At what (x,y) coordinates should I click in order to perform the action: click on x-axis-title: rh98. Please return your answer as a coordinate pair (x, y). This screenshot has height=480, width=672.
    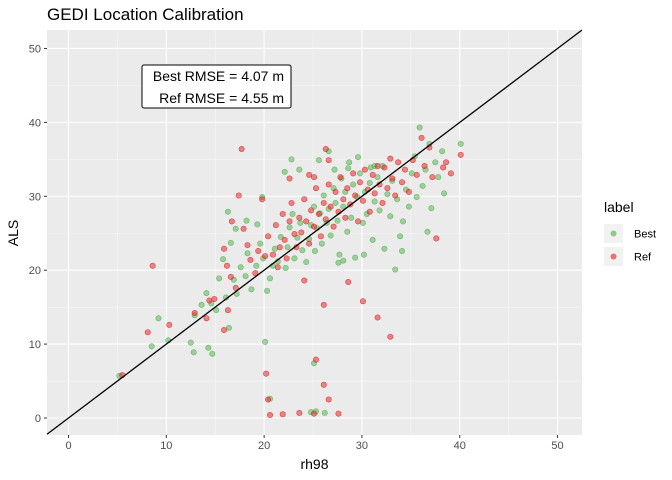
    Looking at the image, I should click on (314, 464).